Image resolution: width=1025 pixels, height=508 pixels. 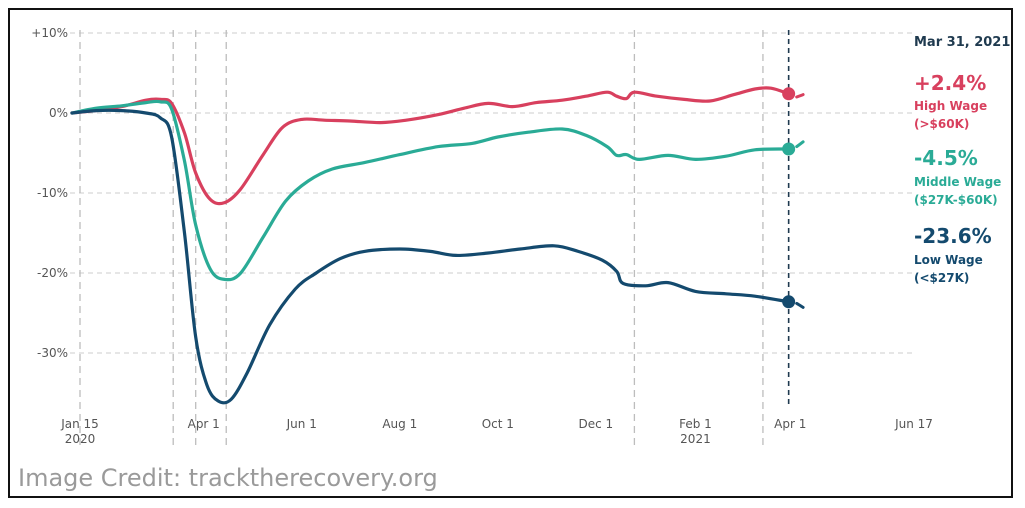 I want to click on y-tick-label: -20%, so click(x=52, y=273).